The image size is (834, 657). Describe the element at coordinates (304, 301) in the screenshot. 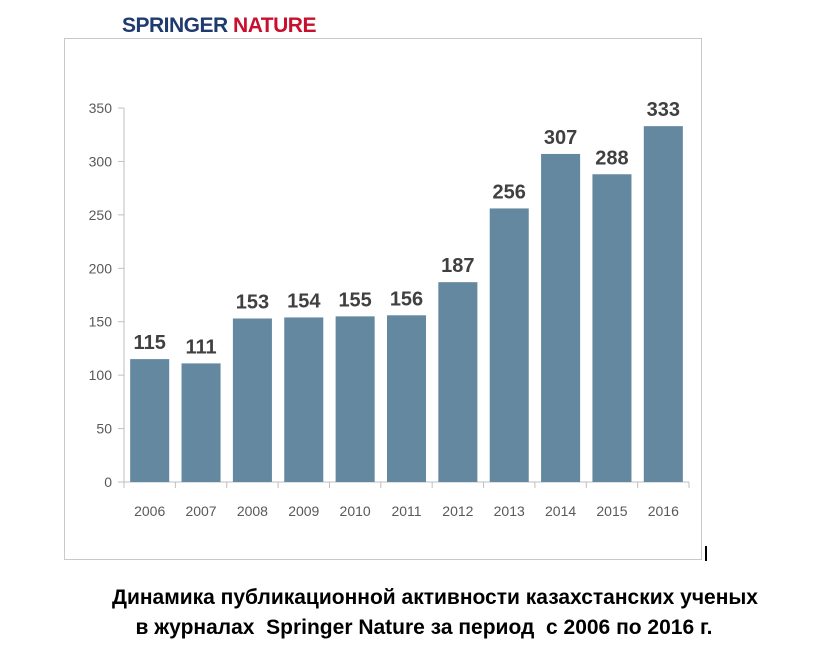

I see `data-label-2009: 154` at that location.